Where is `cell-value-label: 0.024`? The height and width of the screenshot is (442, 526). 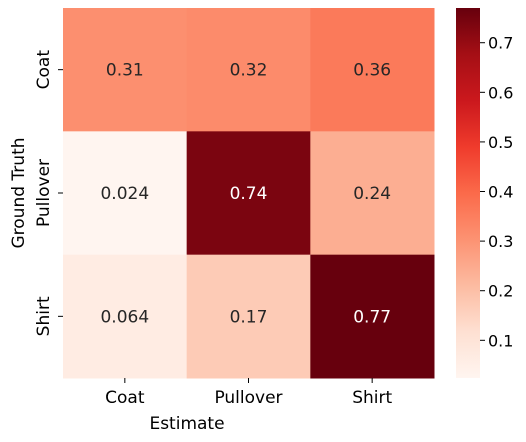 cell-value-label: 0.024 is located at coordinates (124, 194).